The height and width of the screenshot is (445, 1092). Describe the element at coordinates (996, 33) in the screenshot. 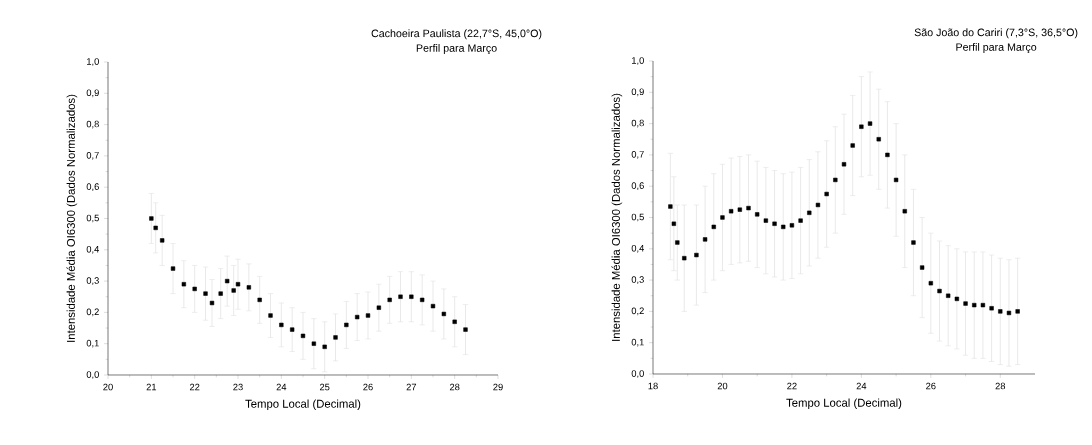

I see `chart-title: São João do Cariri (7,3°S, 36,5°O)` at that location.